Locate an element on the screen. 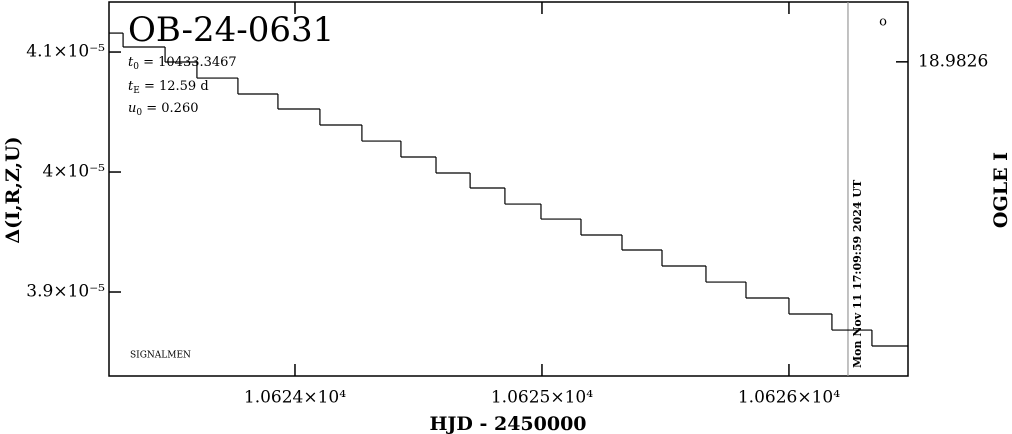  y-tick-label: 4.1×10⁻⁵ is located at coordinates (65, 52).